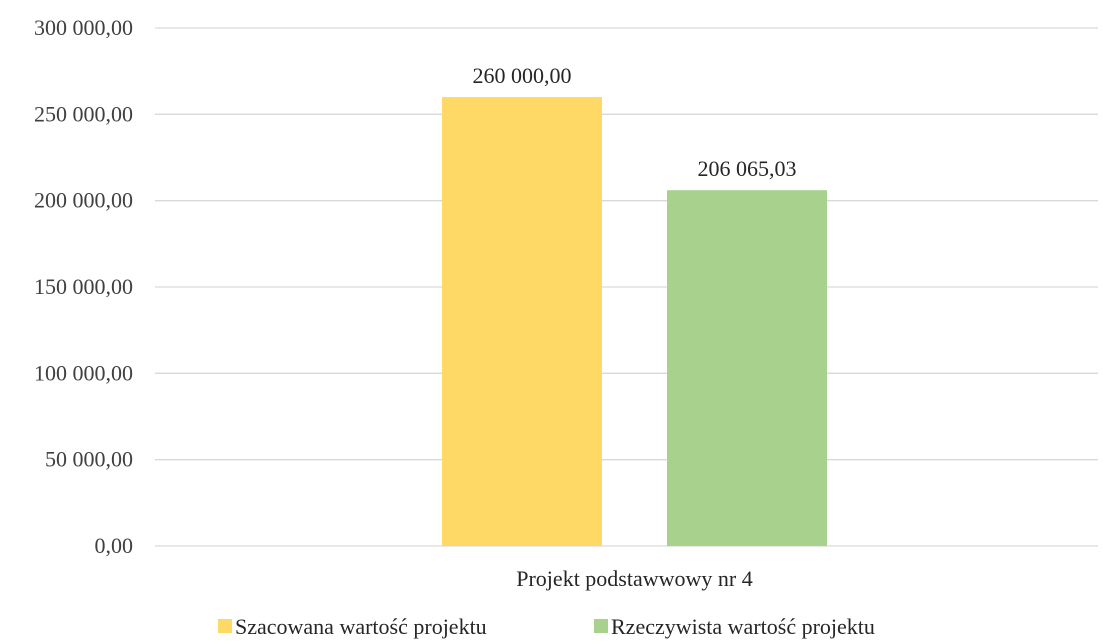 The height and width of the screenshot is (643, 1103). I want to click on bar-estimated-value, so click(522, 322).